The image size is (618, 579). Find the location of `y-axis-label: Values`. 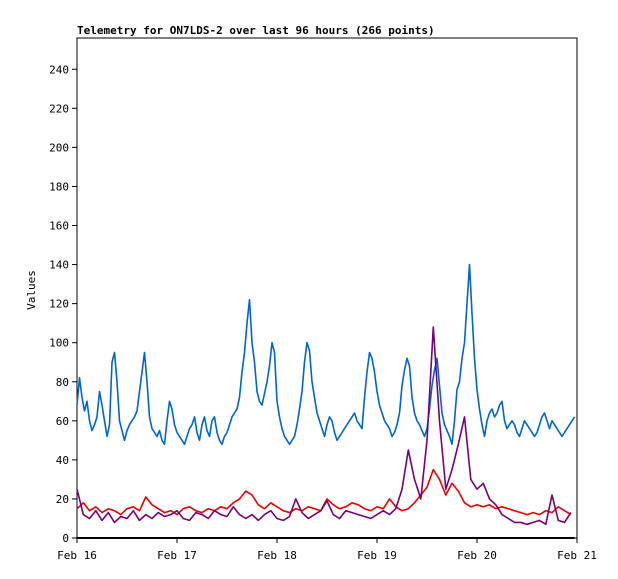

y-axis-label: Values is located at coordinates (31, 290).